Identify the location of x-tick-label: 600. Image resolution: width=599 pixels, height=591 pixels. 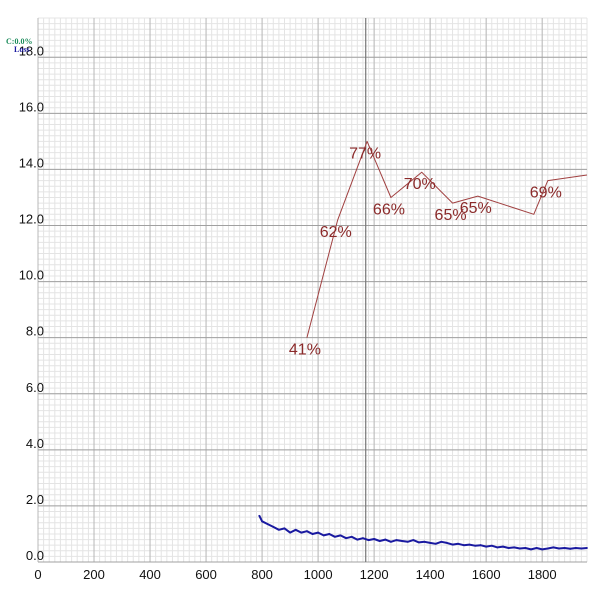
(206, 574).